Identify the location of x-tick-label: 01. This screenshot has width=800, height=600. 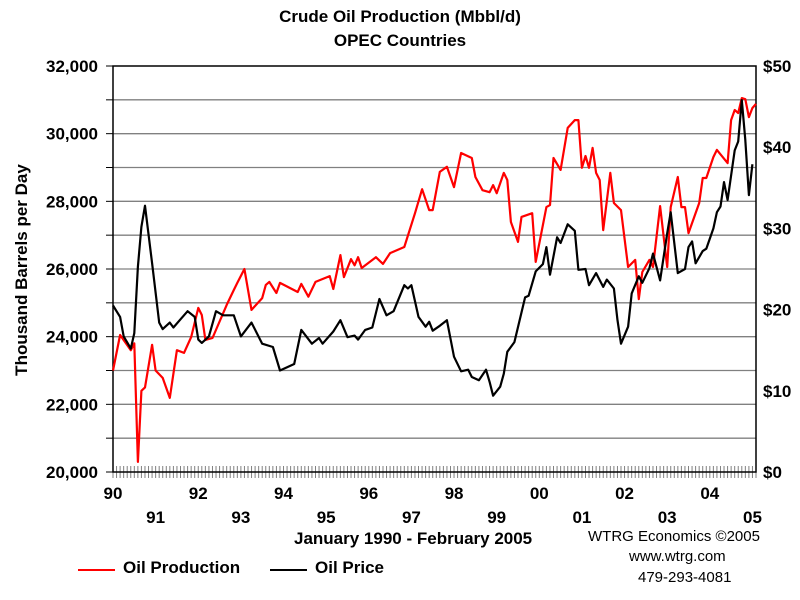
(581, 517).